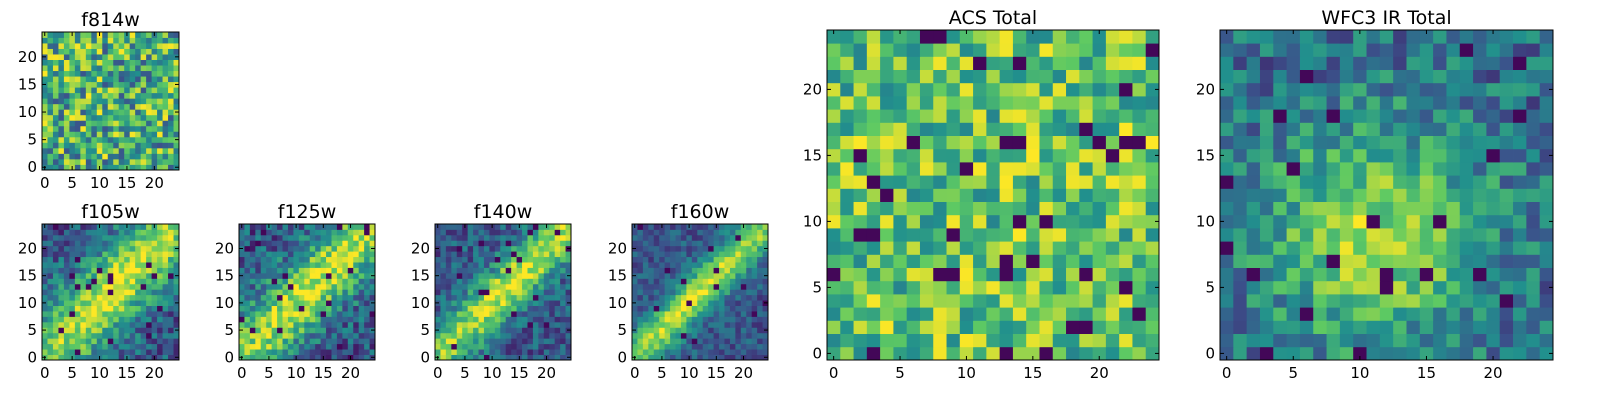  I want to click on x-tick-label: 0, so click(834, 373).